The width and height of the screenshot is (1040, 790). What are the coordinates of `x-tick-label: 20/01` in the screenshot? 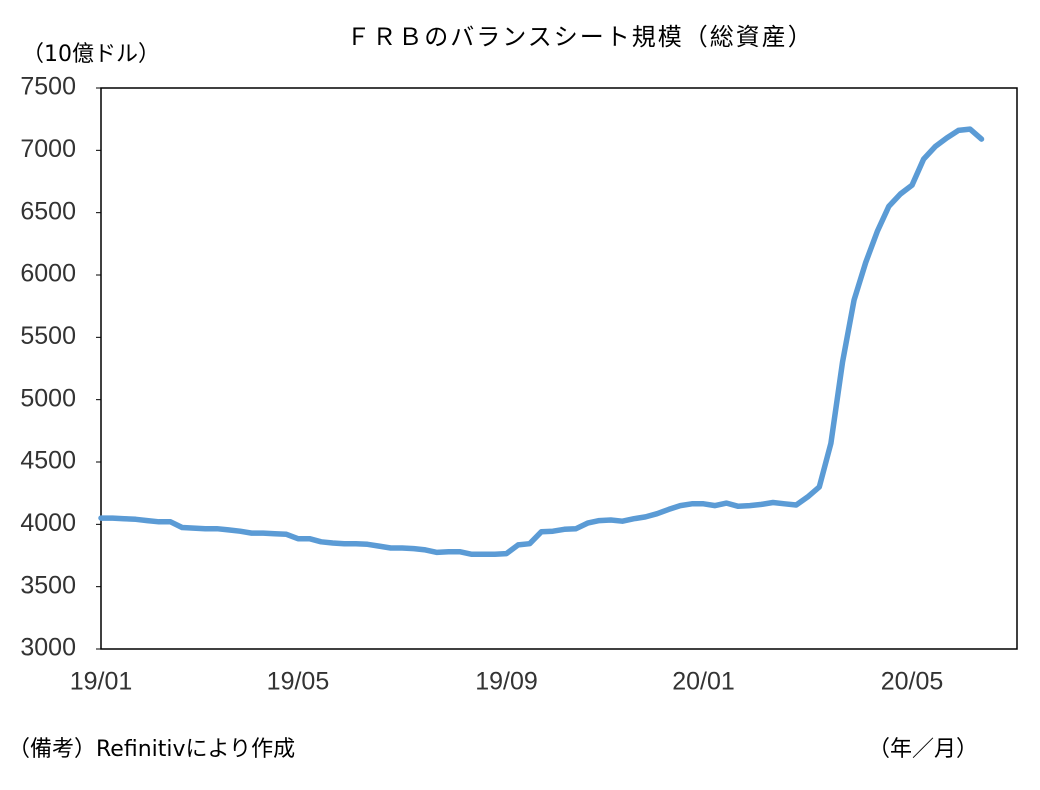 It's located at (703, 682).